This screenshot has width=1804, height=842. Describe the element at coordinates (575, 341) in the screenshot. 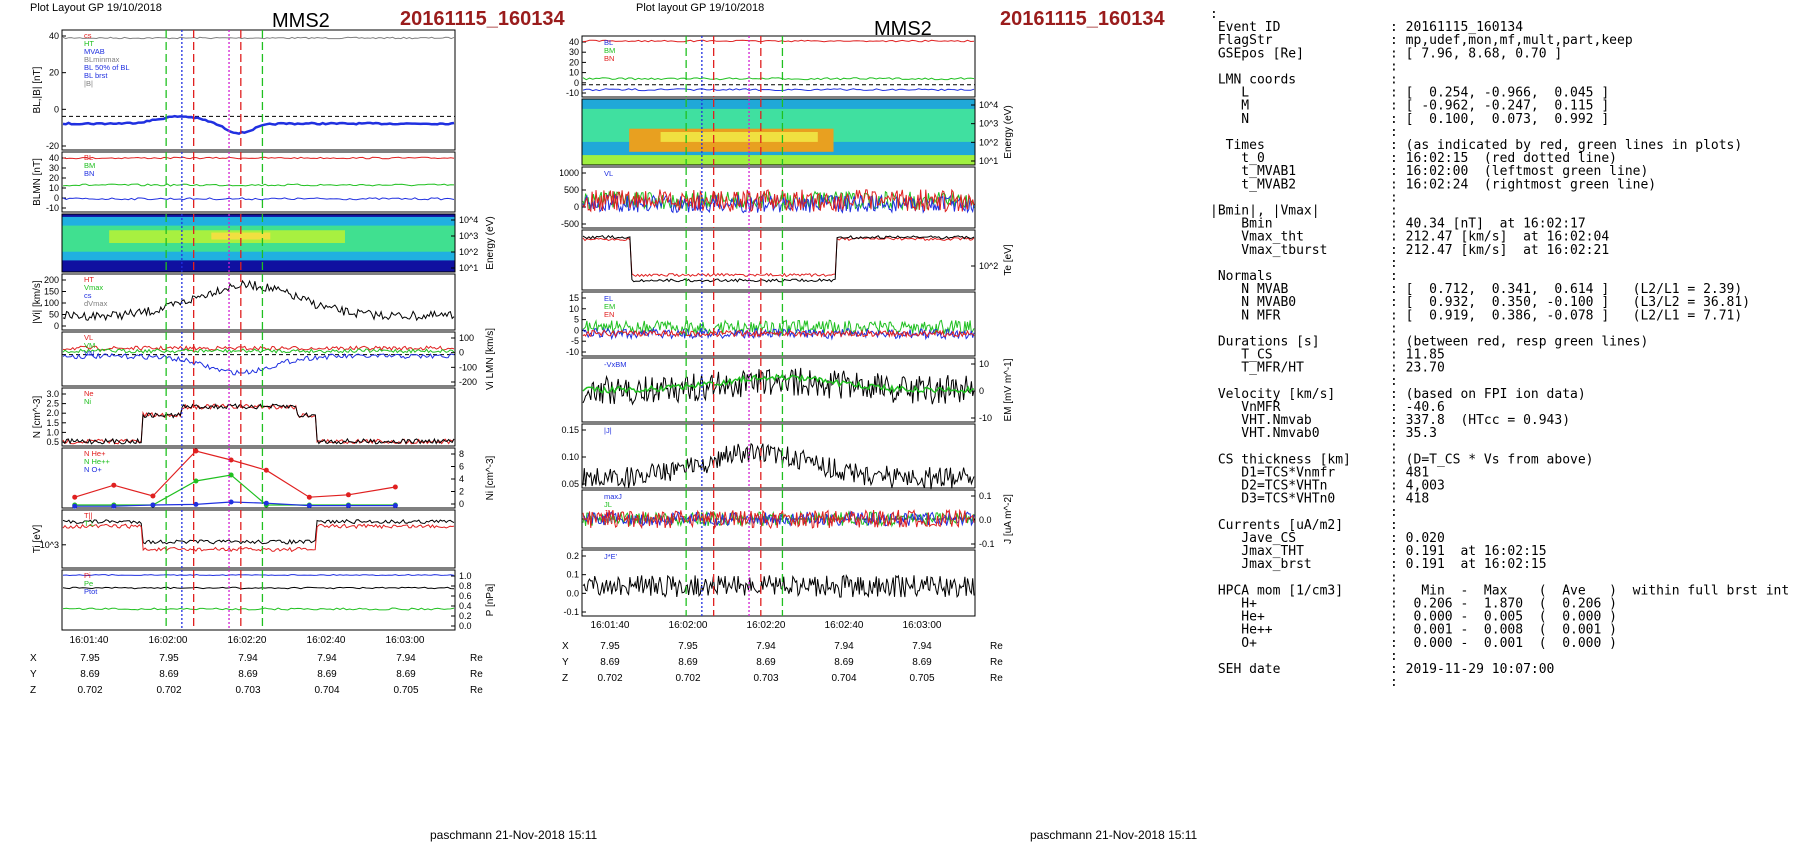

I see `y-tick-label: -5` at that location.